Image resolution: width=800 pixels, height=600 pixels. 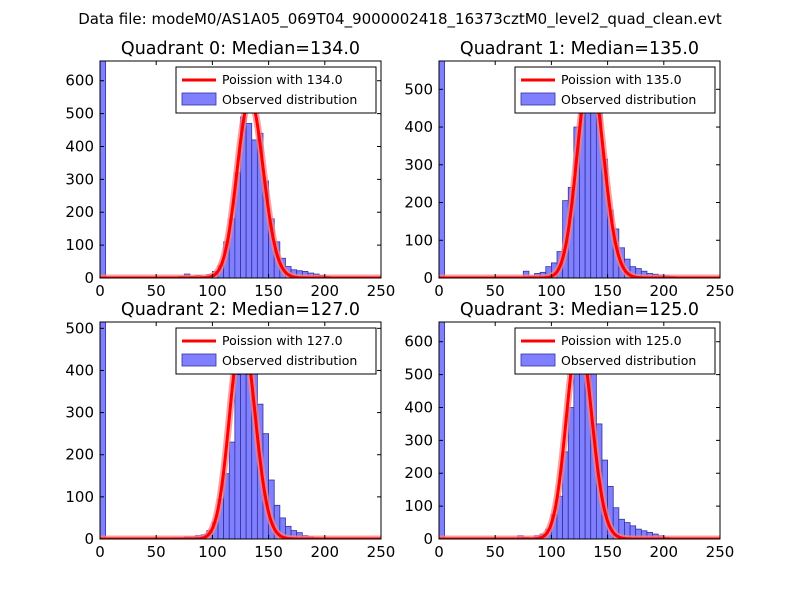 What do you see at coordinates (240, 310) in the screenshot?
I see `subplot-title: Quadrant 2: Median=127.0` at bounding box center [240, 310].